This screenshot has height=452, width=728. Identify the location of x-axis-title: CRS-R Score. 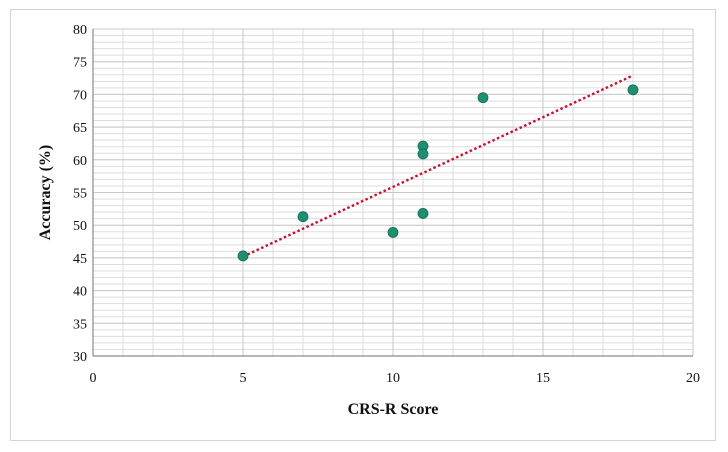
(393, 409).